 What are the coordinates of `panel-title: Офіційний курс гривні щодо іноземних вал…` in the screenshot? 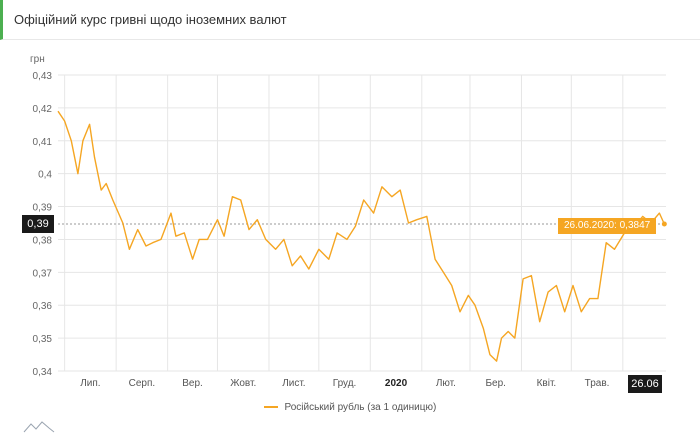 It's located at (150, 19).